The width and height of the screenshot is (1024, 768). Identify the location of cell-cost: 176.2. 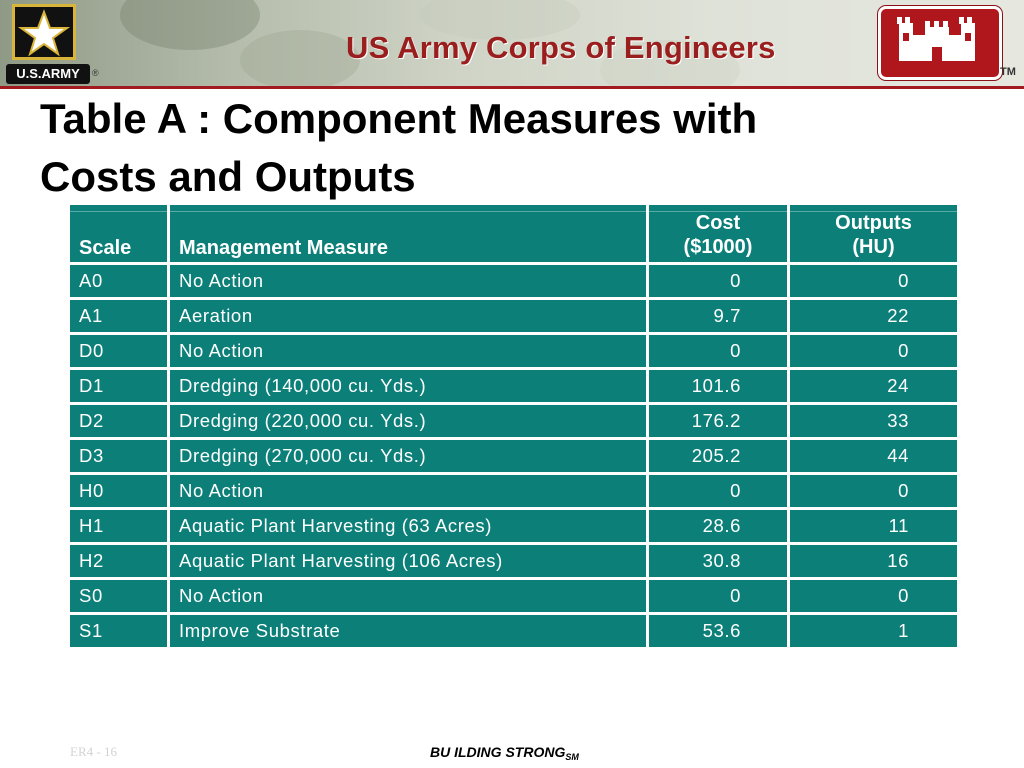
(718, 421).